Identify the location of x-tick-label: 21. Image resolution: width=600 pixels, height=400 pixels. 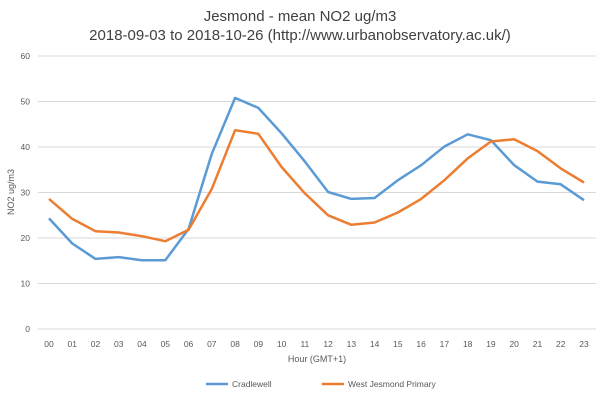
(538, 344).